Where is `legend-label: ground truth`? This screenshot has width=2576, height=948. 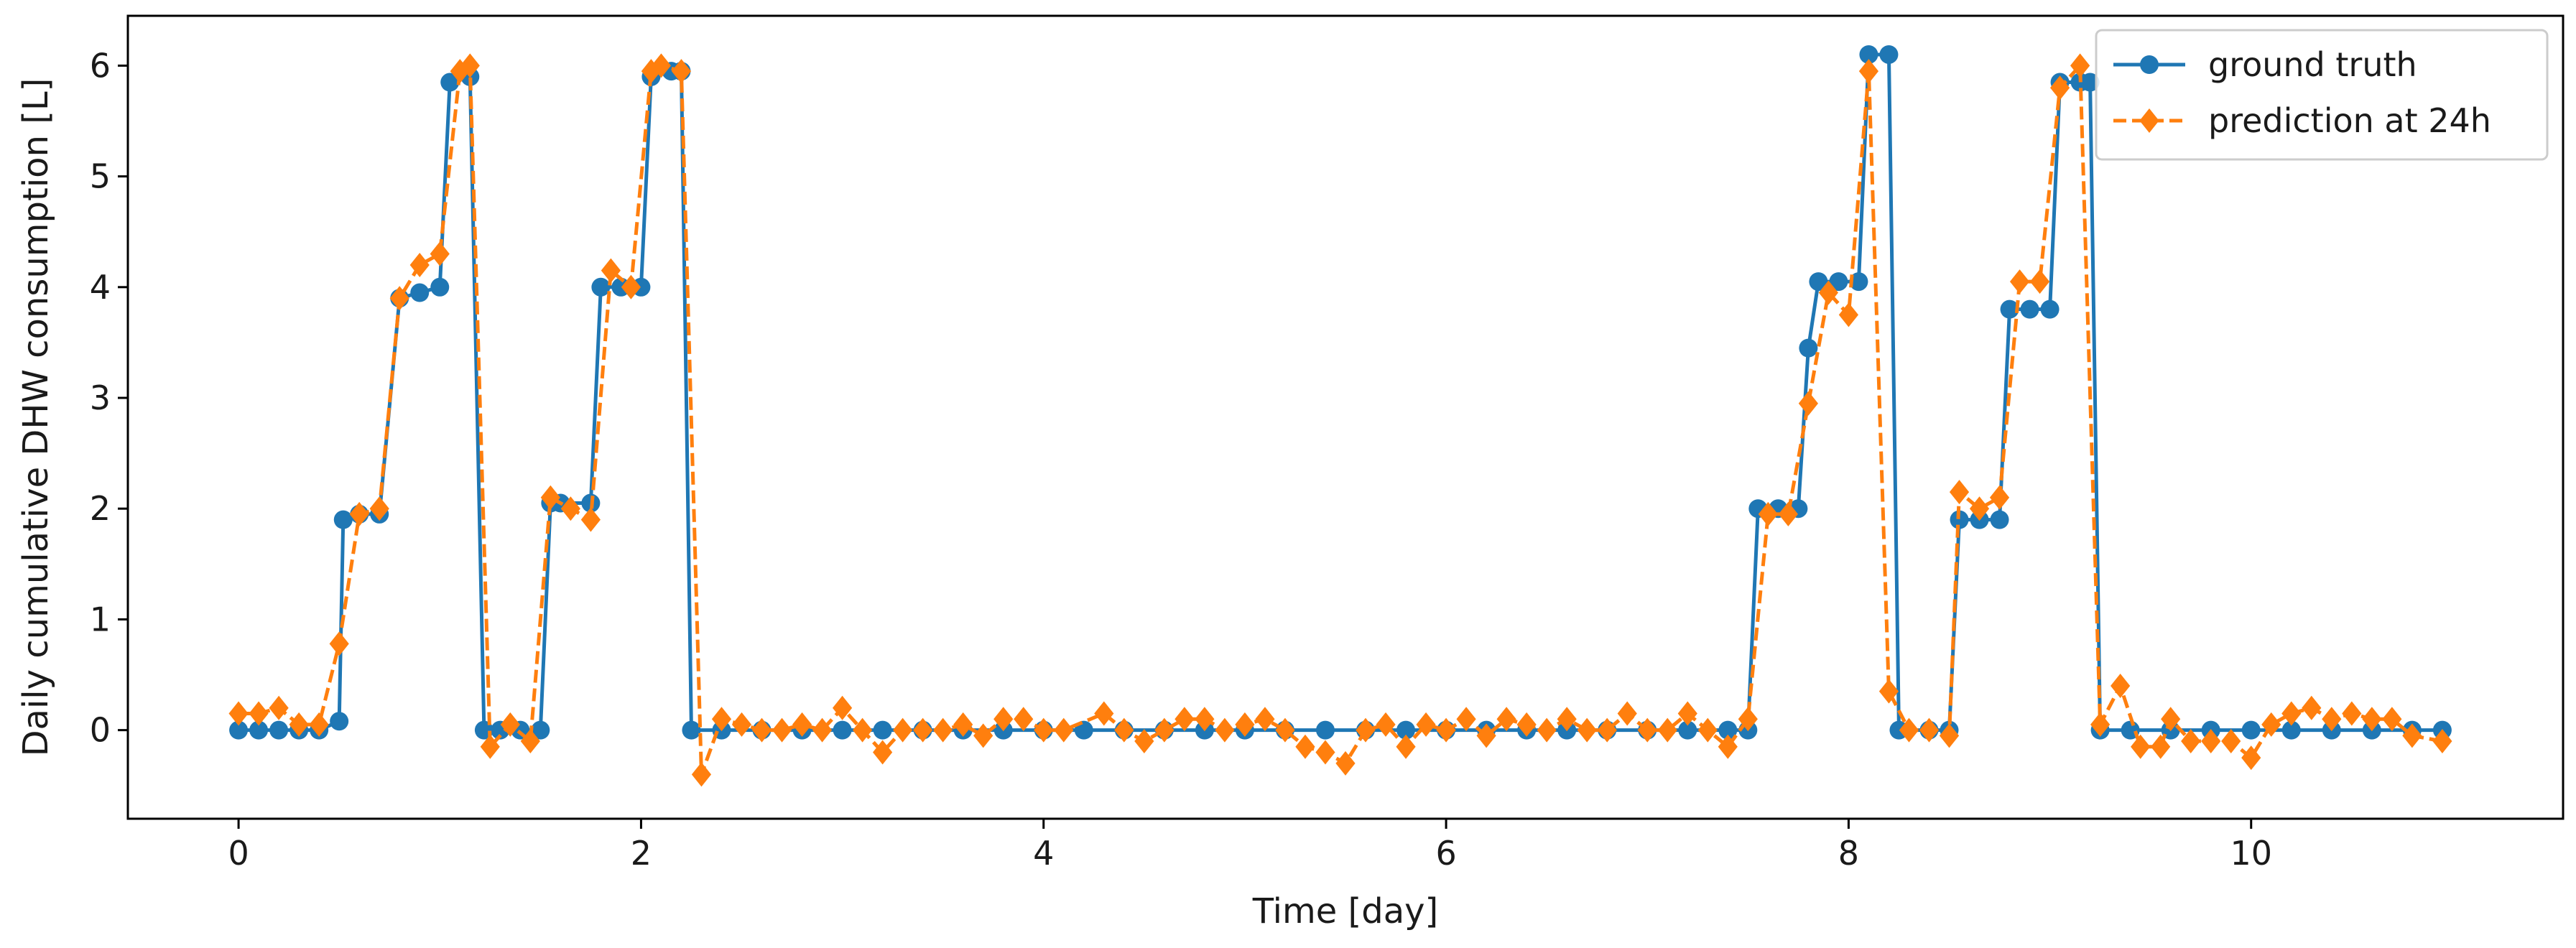 legend-label: ground truth is located at coordinates (2312, 64).